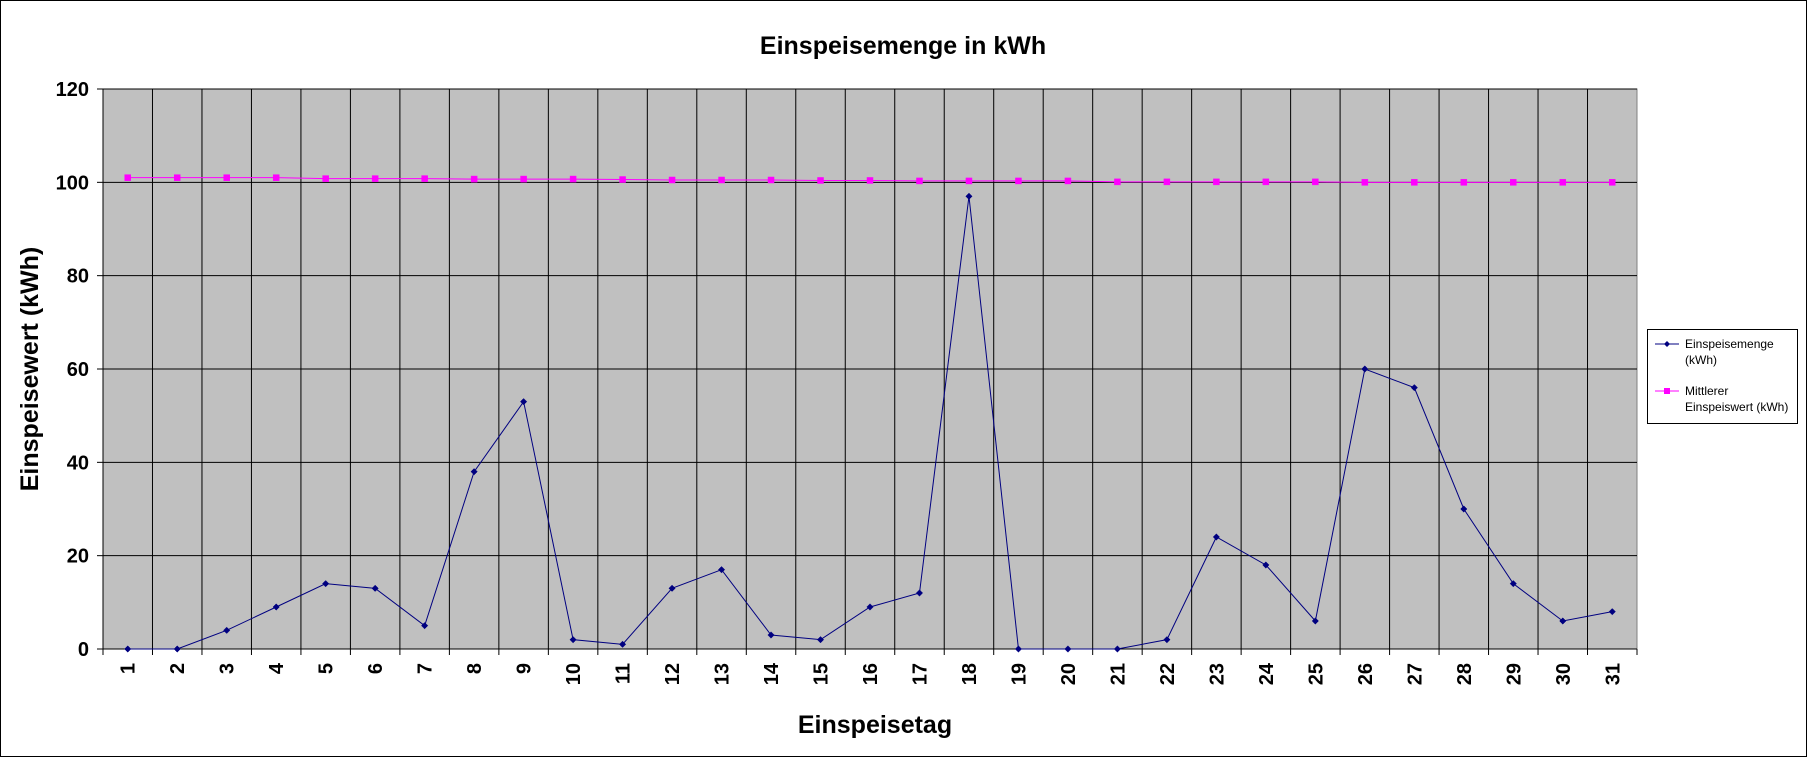  Describe the element at coordinates (1069, 674) in the screenshot. I see `x-tick-label: 20` at that location.